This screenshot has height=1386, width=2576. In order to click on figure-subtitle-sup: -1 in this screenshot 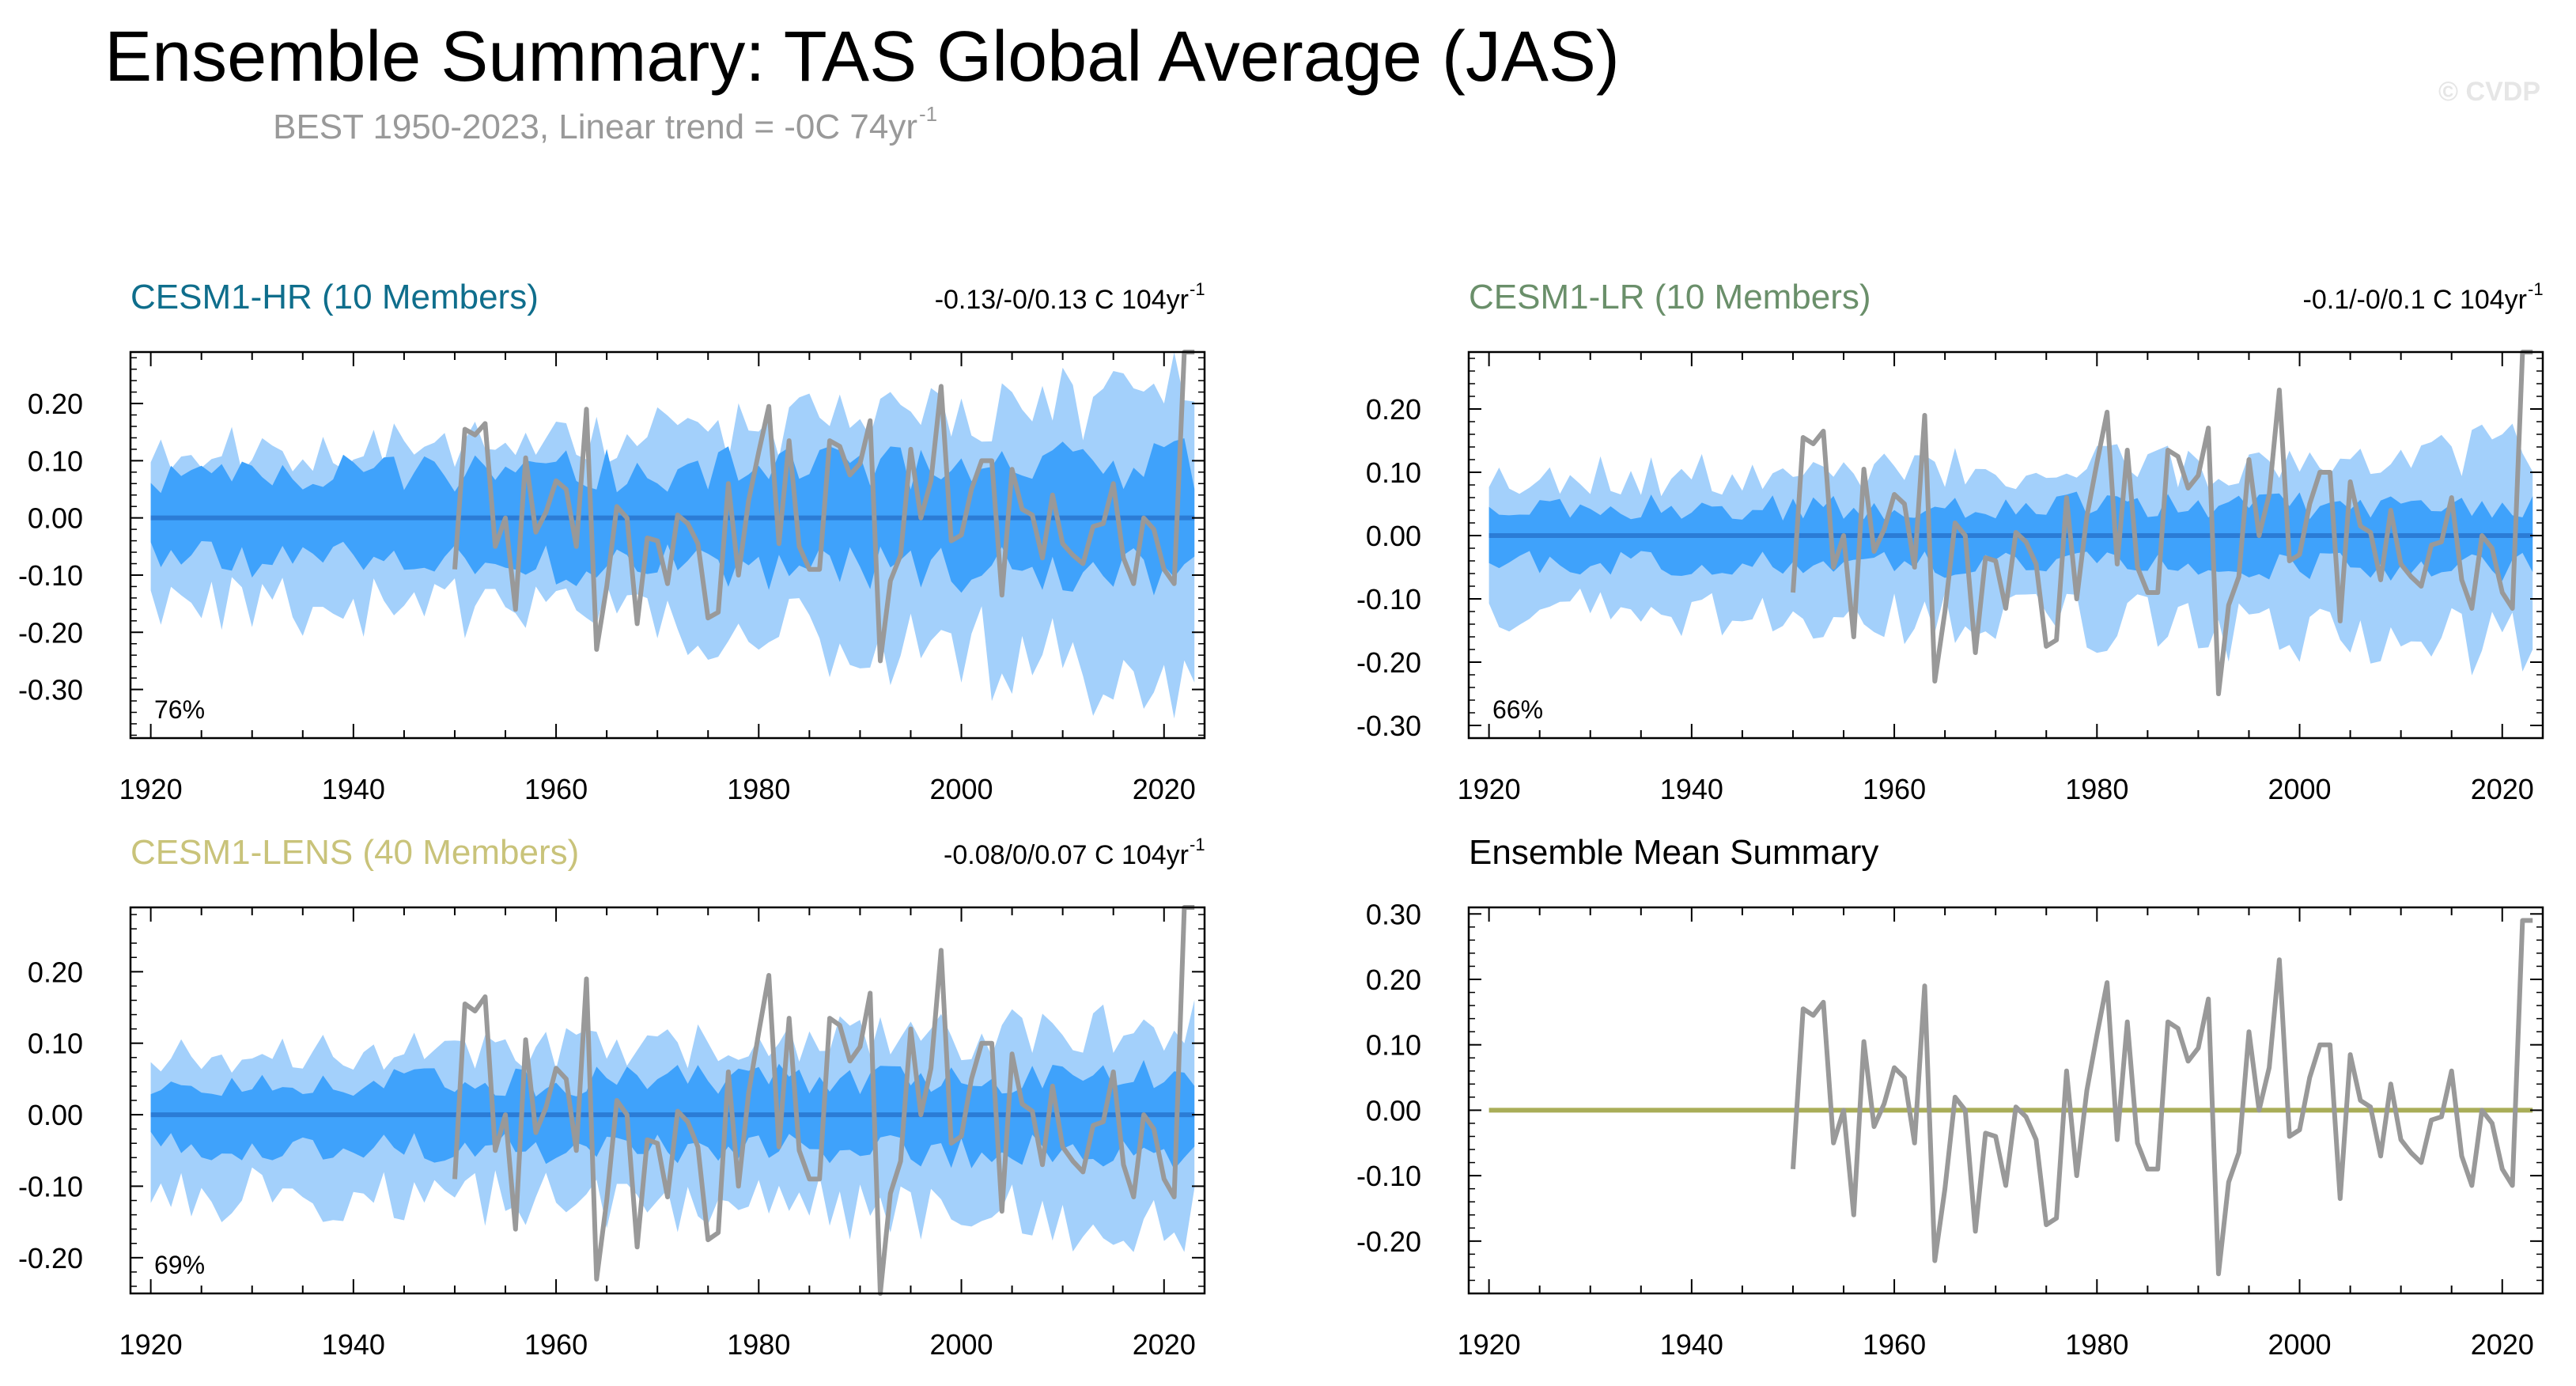, I will do `click(928, 114)`.